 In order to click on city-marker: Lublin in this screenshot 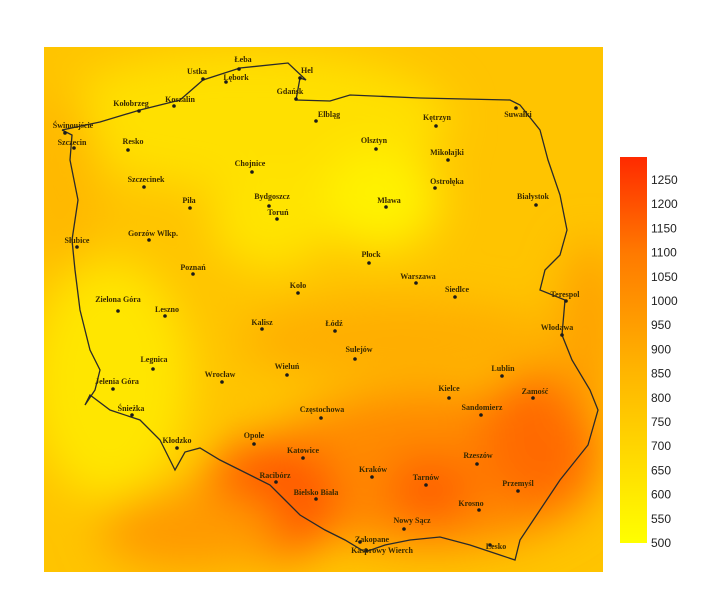, I will do `click(503, 371)`.